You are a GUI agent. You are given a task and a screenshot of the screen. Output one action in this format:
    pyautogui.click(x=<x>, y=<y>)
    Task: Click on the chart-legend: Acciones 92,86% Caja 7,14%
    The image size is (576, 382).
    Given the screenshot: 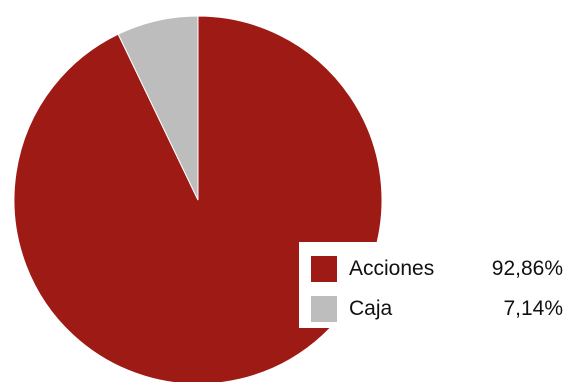 What is the action you would take?
    pyautogui.click(x=435, y=285)
    